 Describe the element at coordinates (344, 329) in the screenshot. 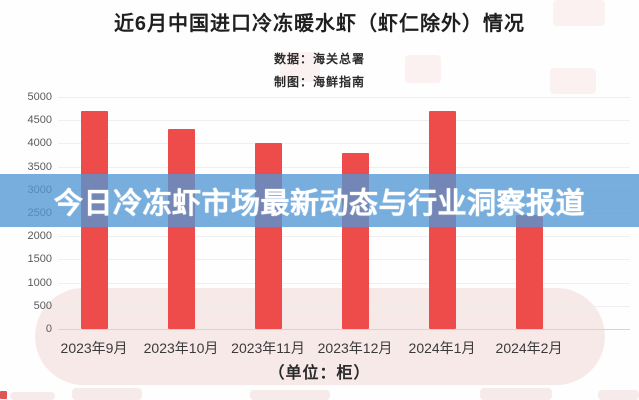

I see `x-axis-line` at that location.